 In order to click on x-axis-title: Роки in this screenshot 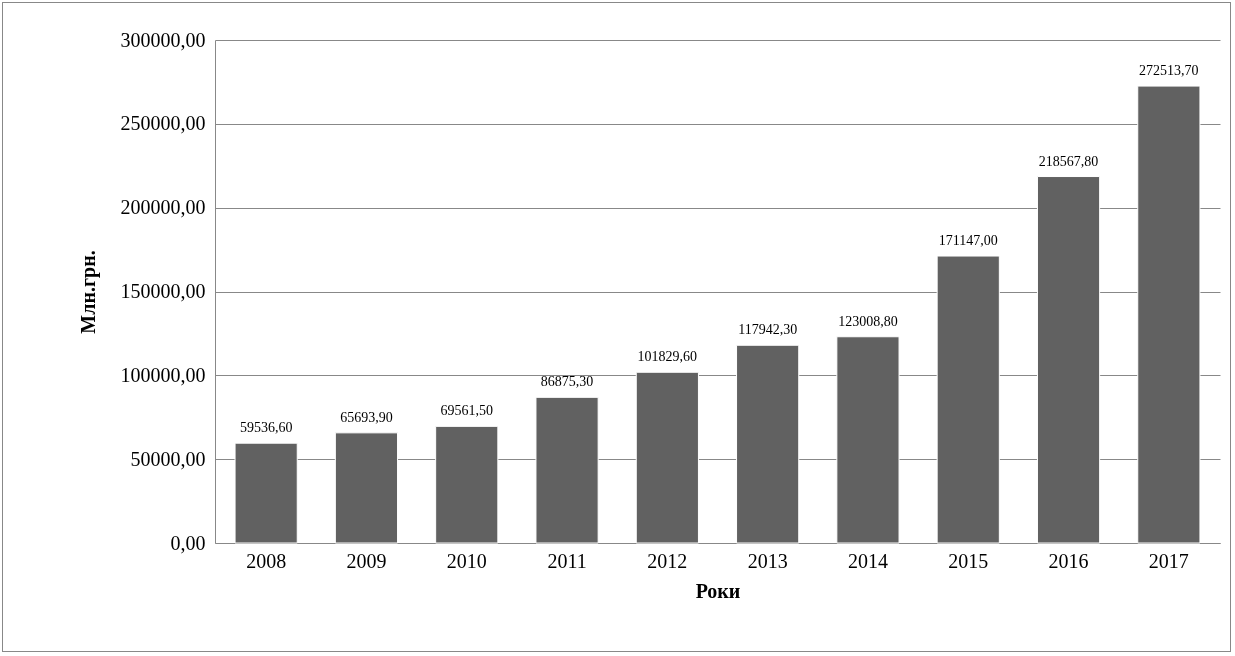, I will do `click(718, 590)`.